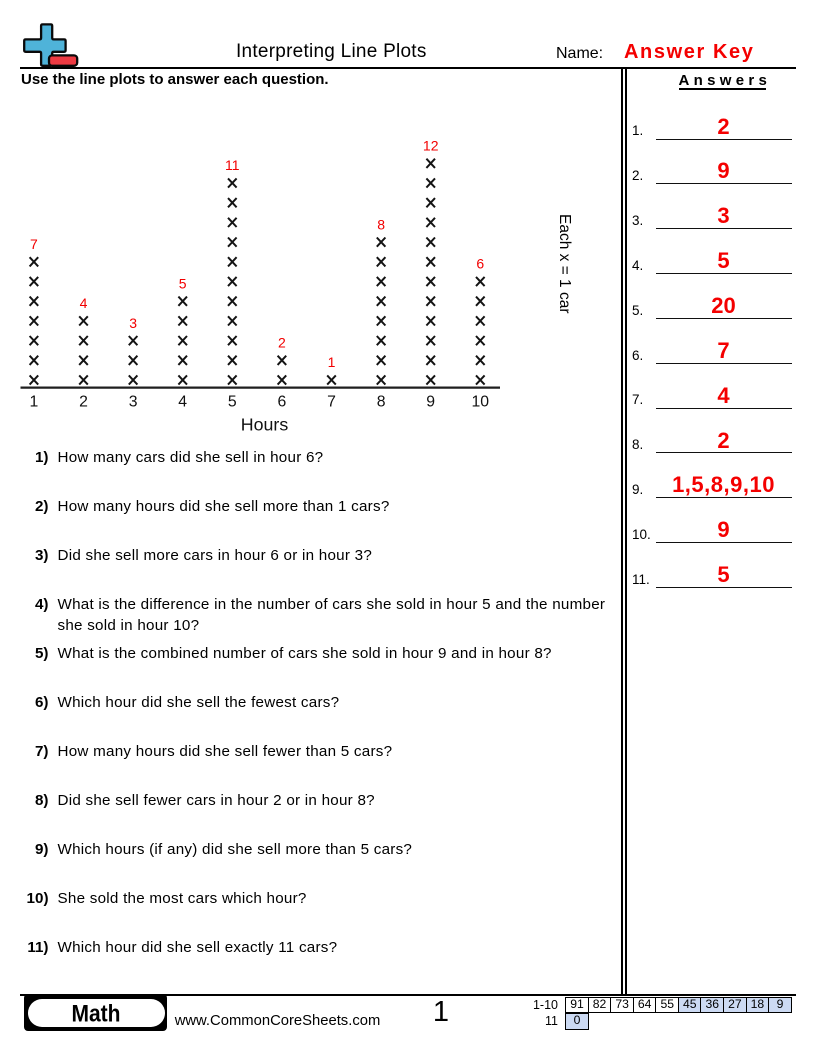  I want to click on svg-text: Hours, so click(265, 425).